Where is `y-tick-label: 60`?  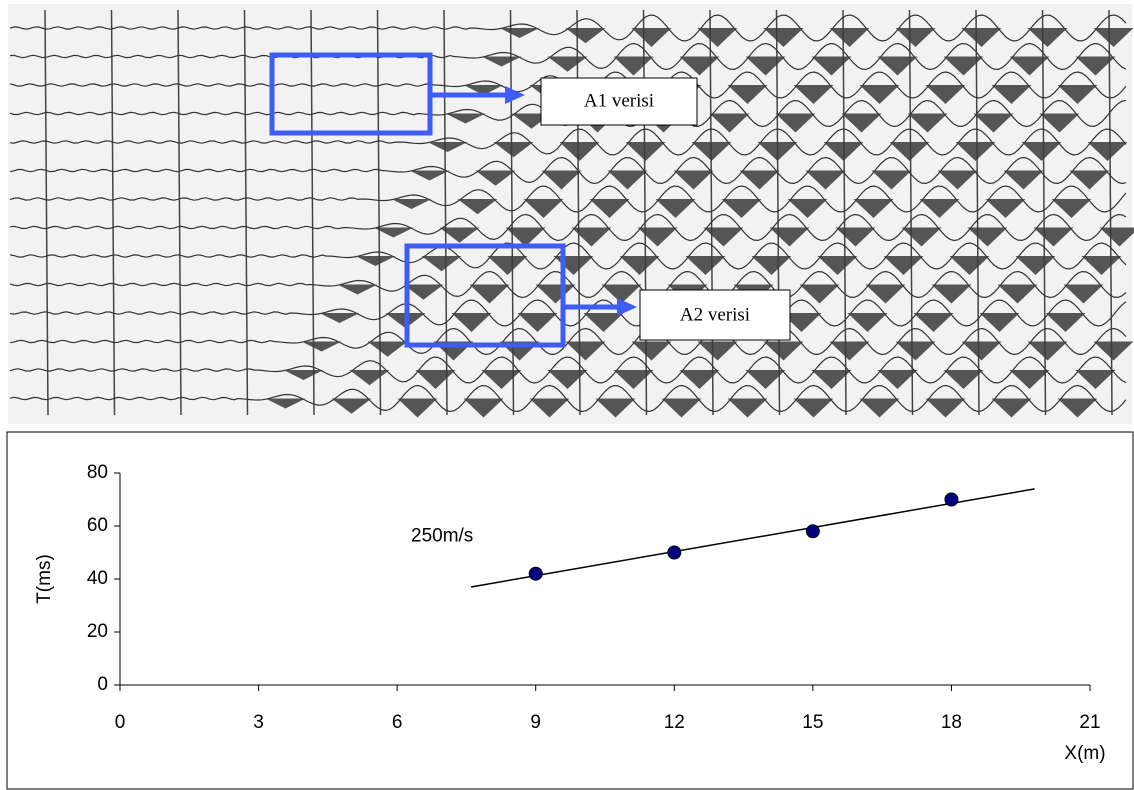
y-tick-label: 60 is located at coordinates (97, 525).